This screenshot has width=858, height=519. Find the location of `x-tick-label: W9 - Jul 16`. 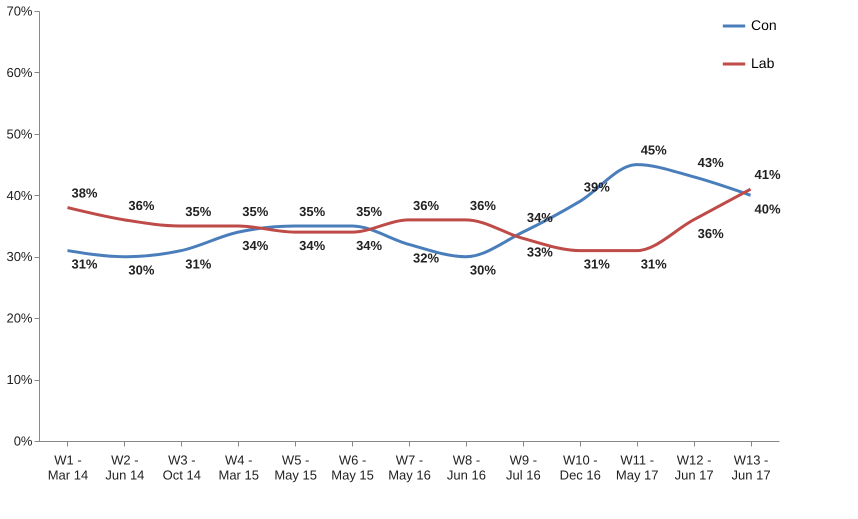

x-tick-label: W9 - Jul 16 is located at coordinates (523, 467).